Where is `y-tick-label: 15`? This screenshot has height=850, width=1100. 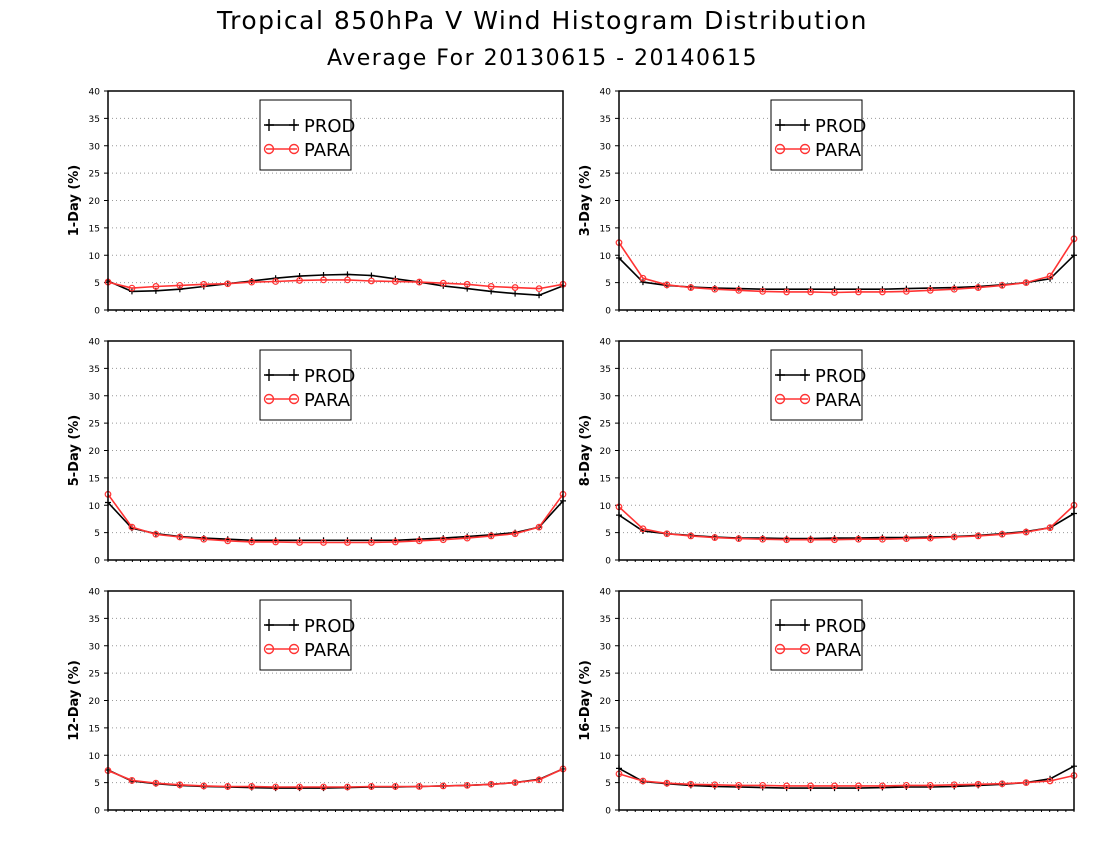 y-tick-label: 15 is located at coordinates (94, 729).